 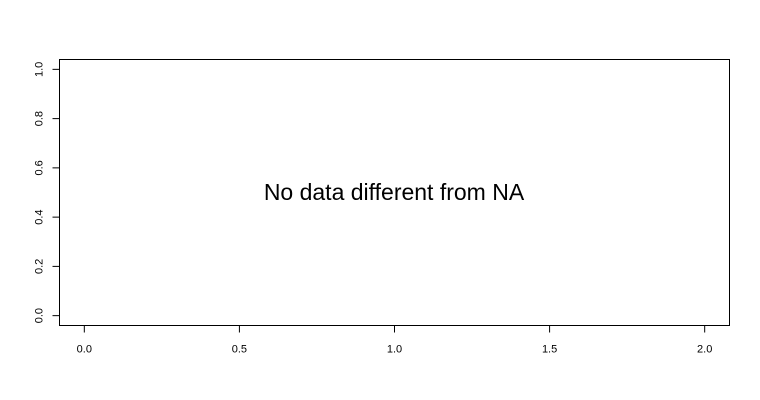 I want to click on y-axis: 0.0 0.2 0.4 0.6 0.8 1.0, so click(x=47, y=192).